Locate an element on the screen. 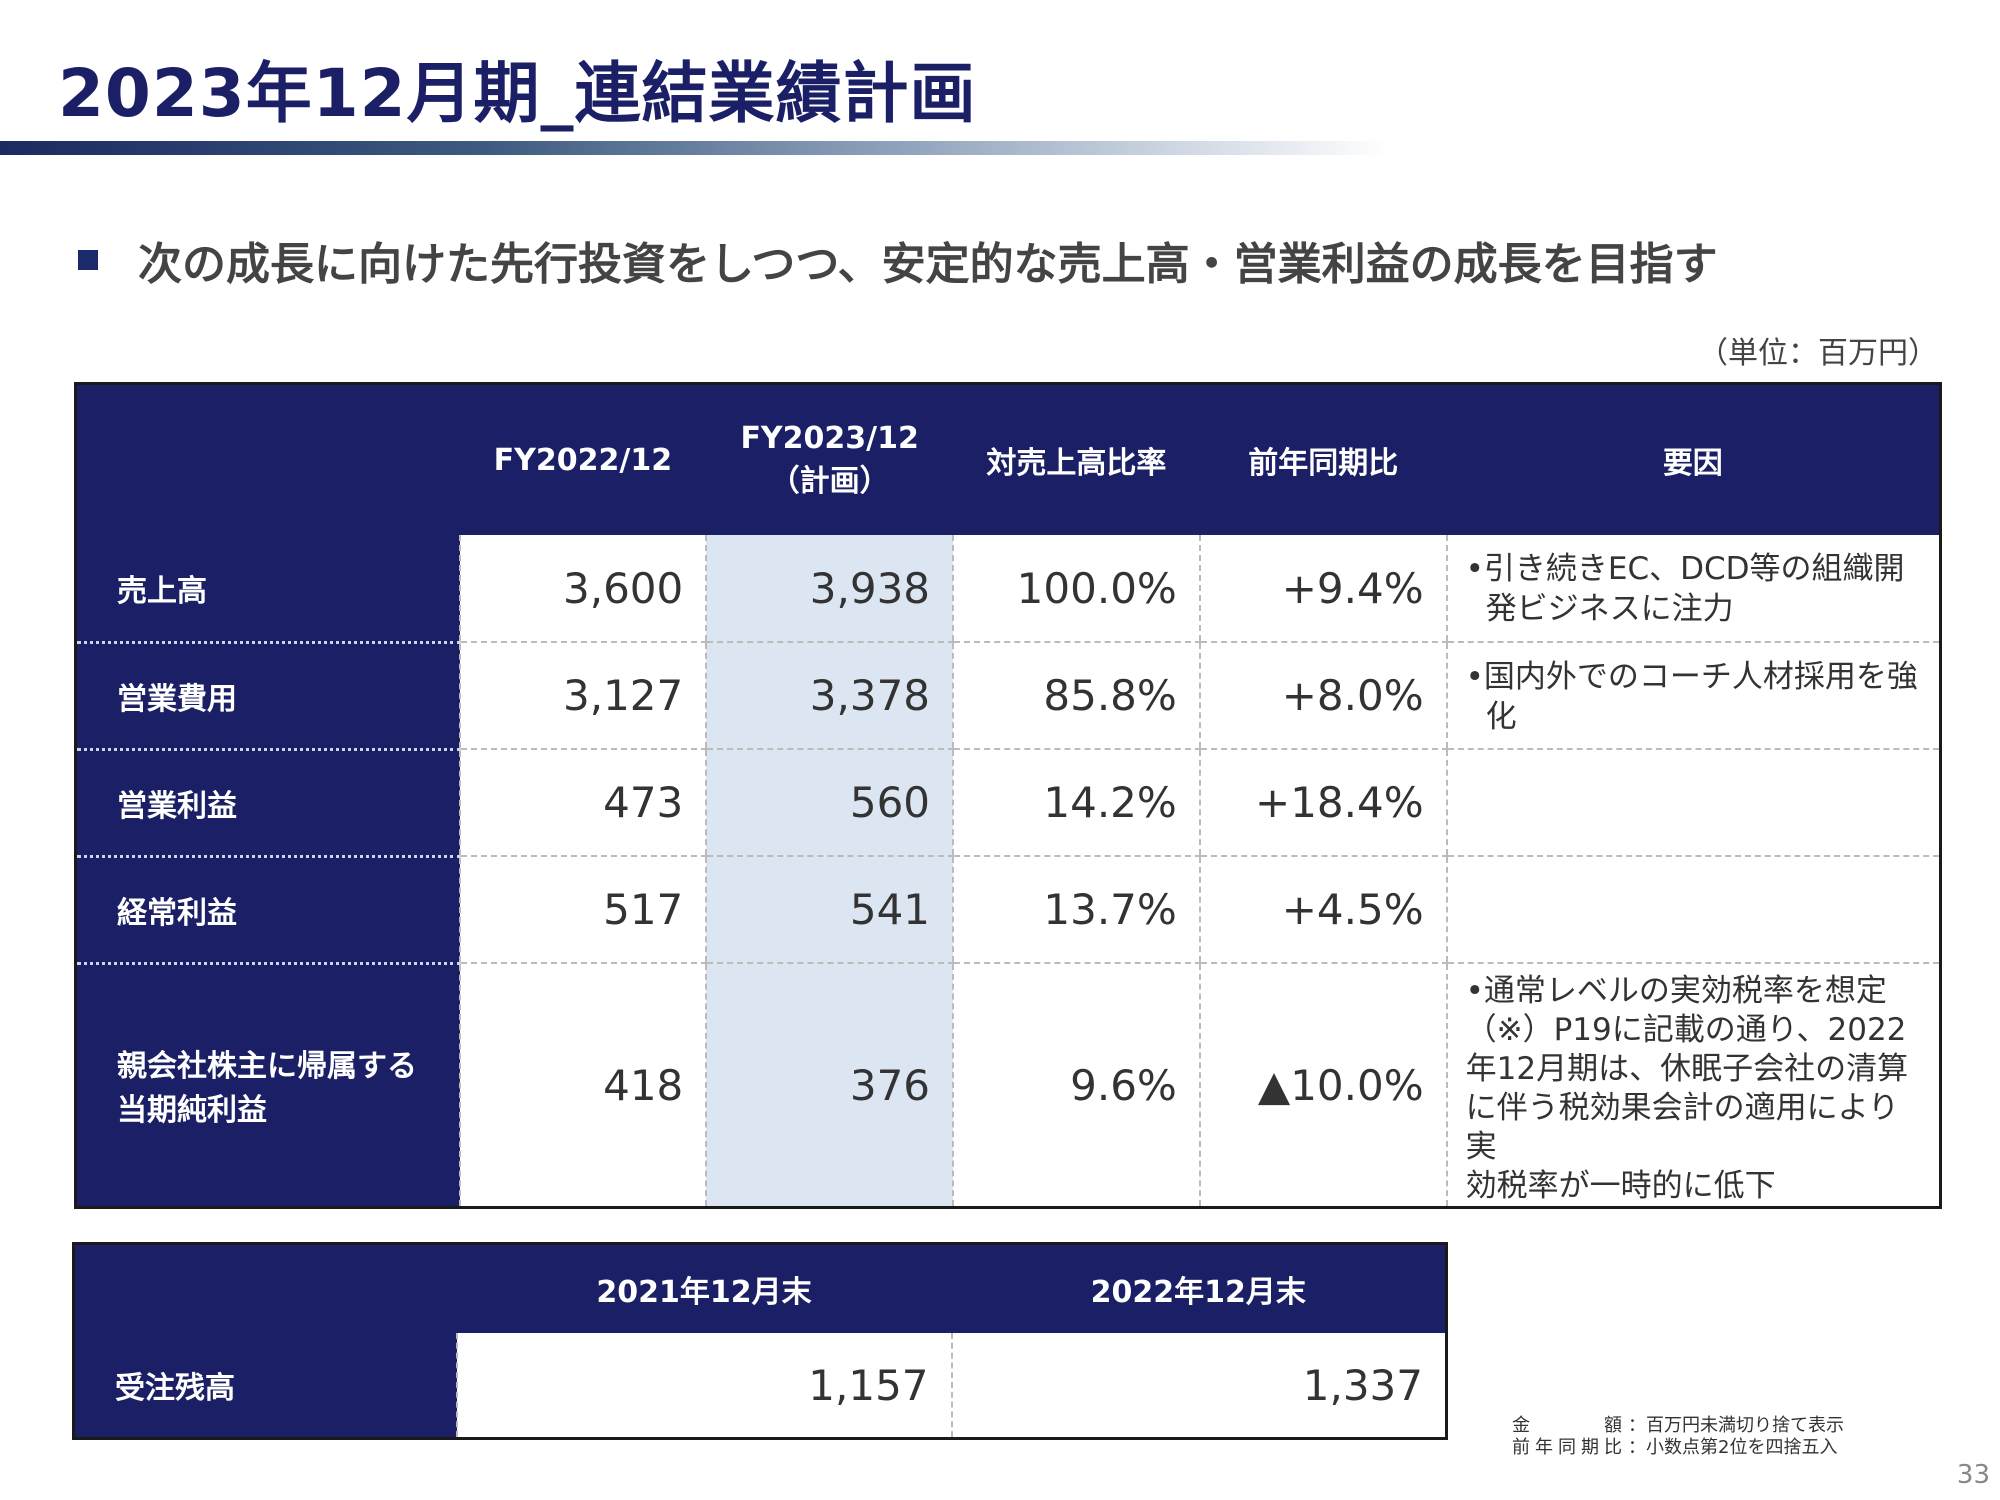 The image size is (2000, 1500). cell-fy2023: 3,938 is located at coordinates (829, 589).